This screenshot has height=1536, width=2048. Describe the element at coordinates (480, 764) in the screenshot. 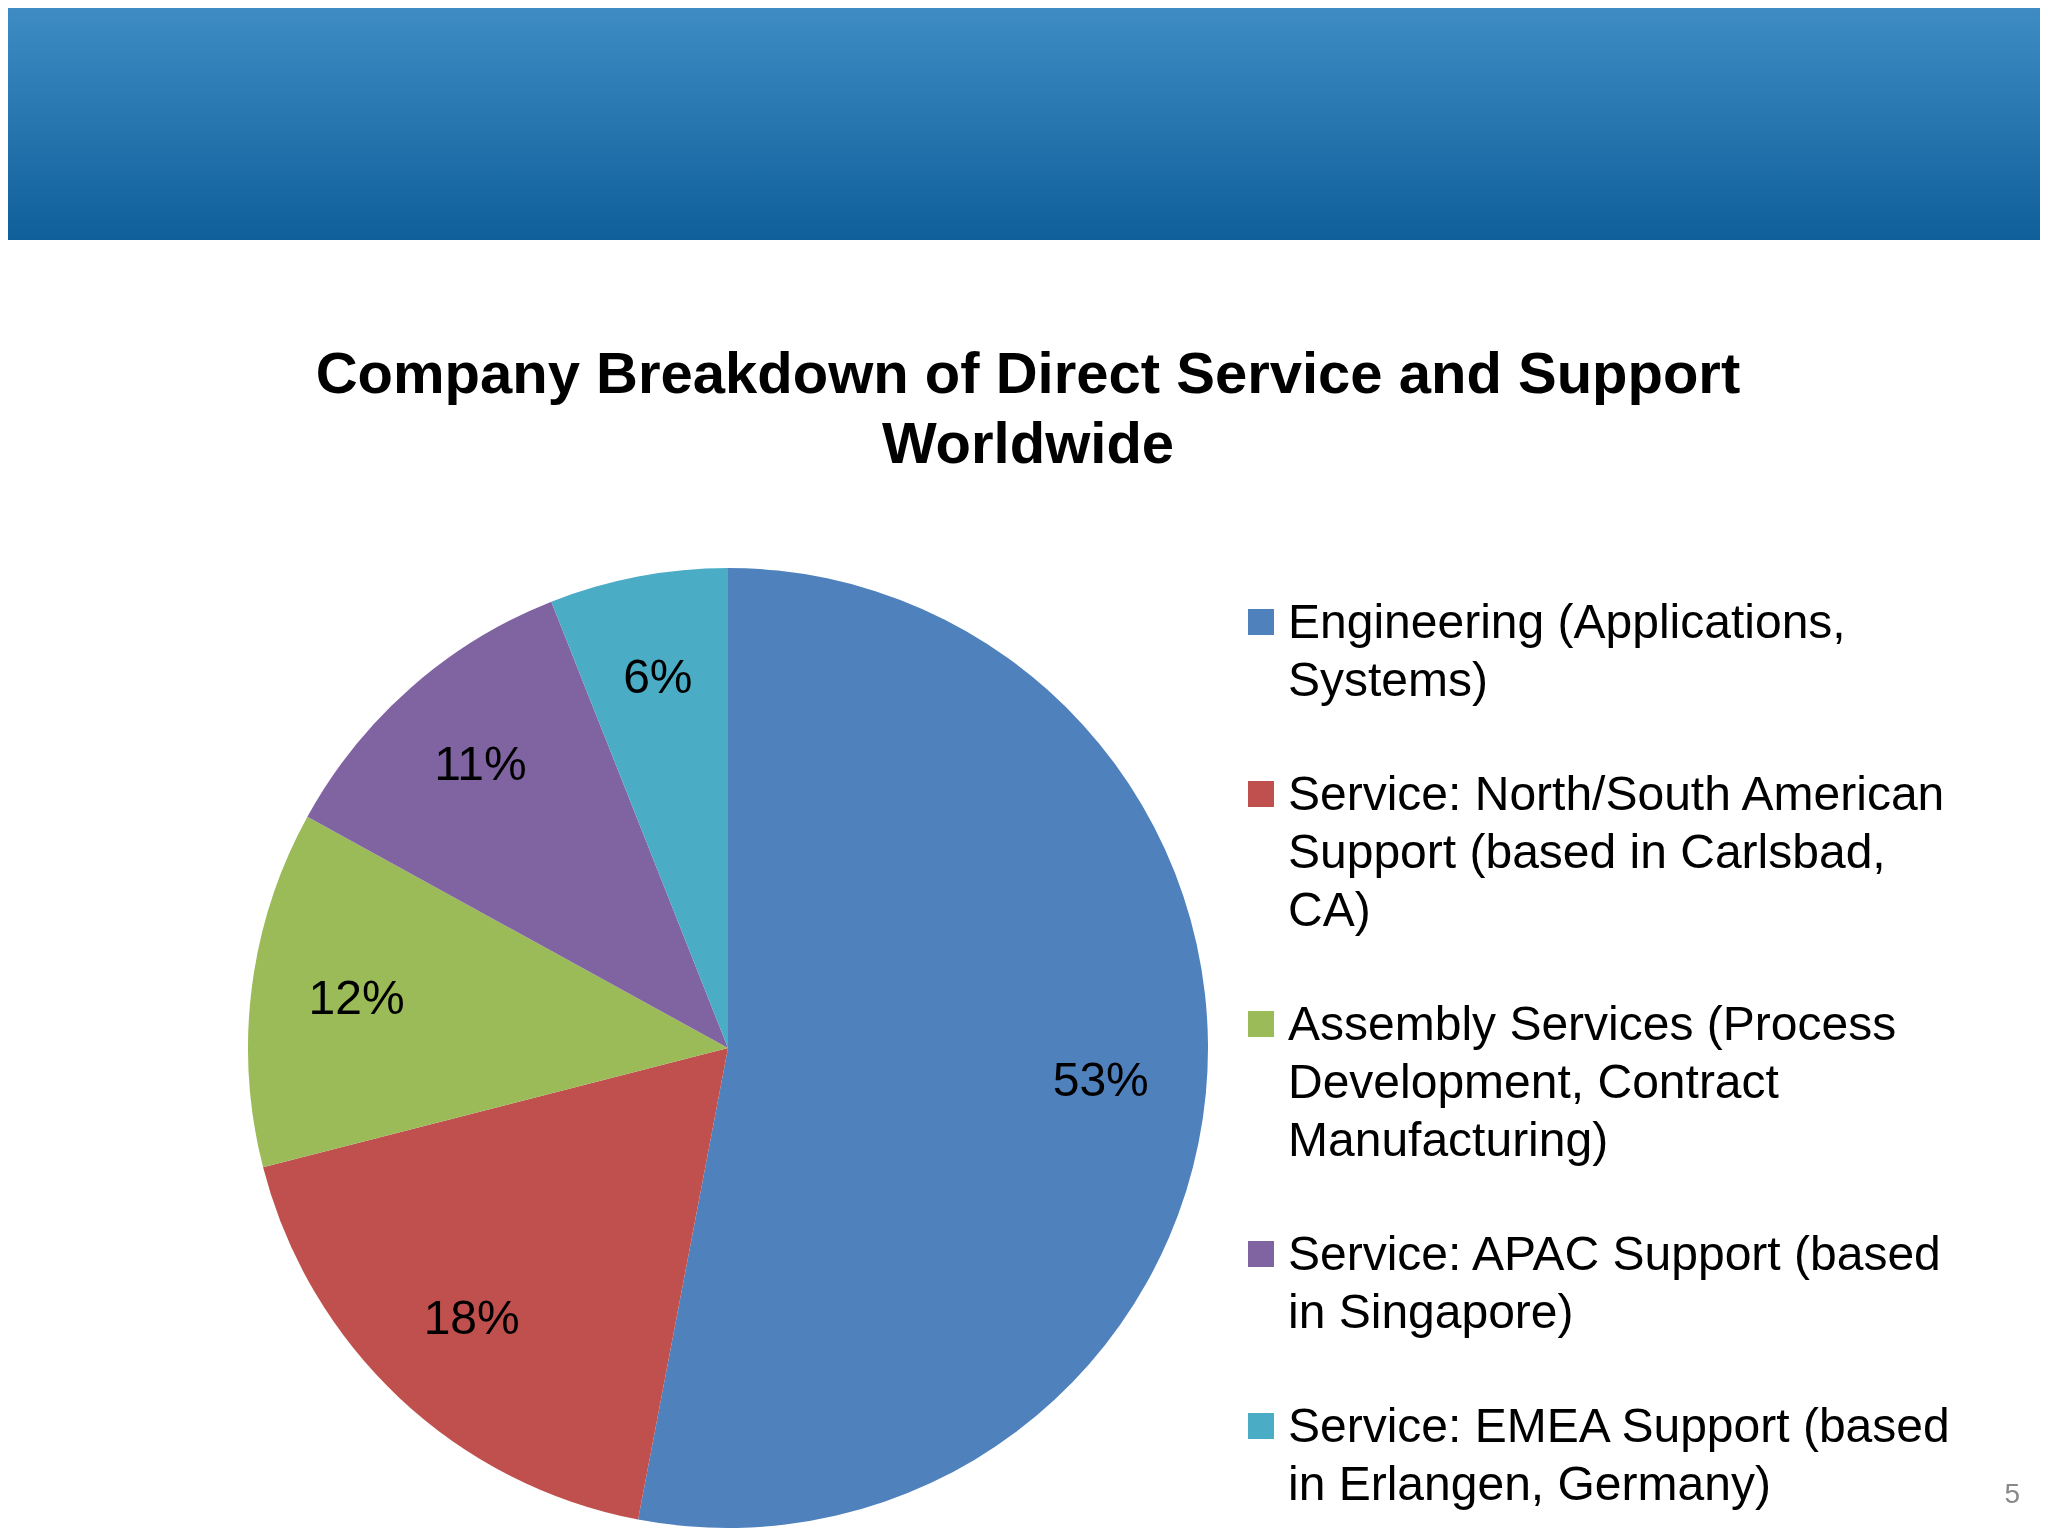

I see `data-label: 11%` at that location.